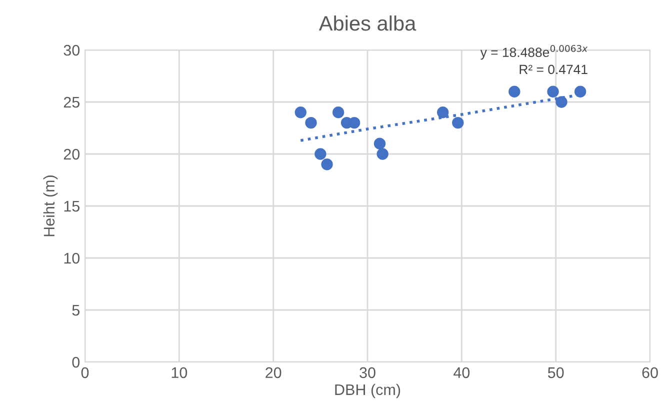  What do you see at coordinates (72, 50) in the screenshot?
I see `y-tick-label: 30` at bounding box center [72, 50].